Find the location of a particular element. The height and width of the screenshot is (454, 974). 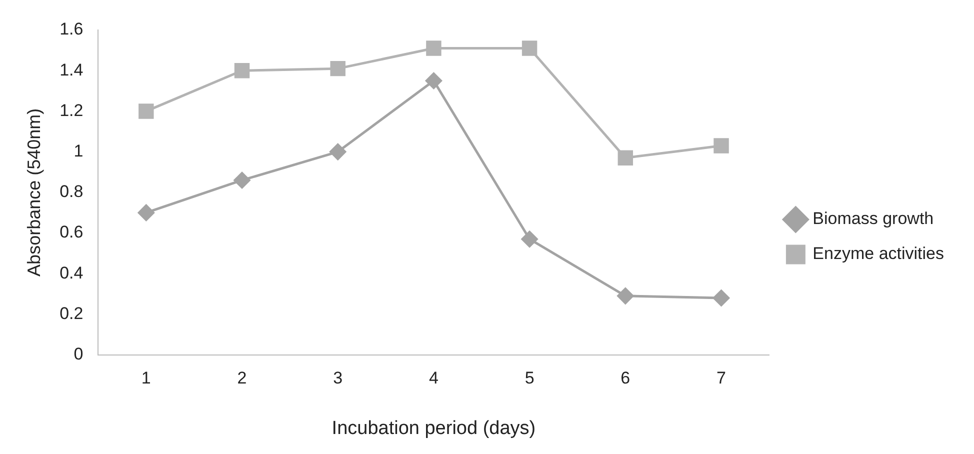

x-tick-label: 5 is located at coordinates (529, 378).